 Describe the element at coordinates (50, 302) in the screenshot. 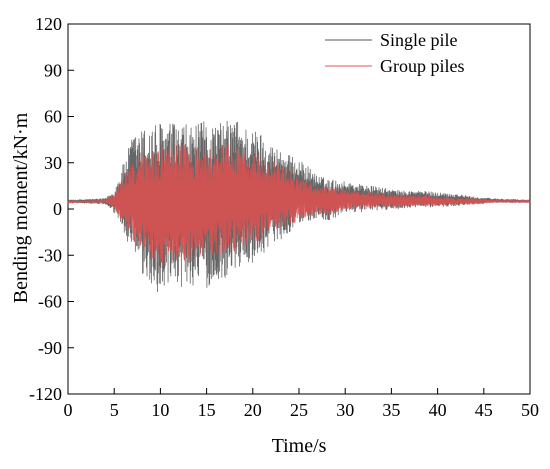

I see `y-tick-label: -60` at that location.